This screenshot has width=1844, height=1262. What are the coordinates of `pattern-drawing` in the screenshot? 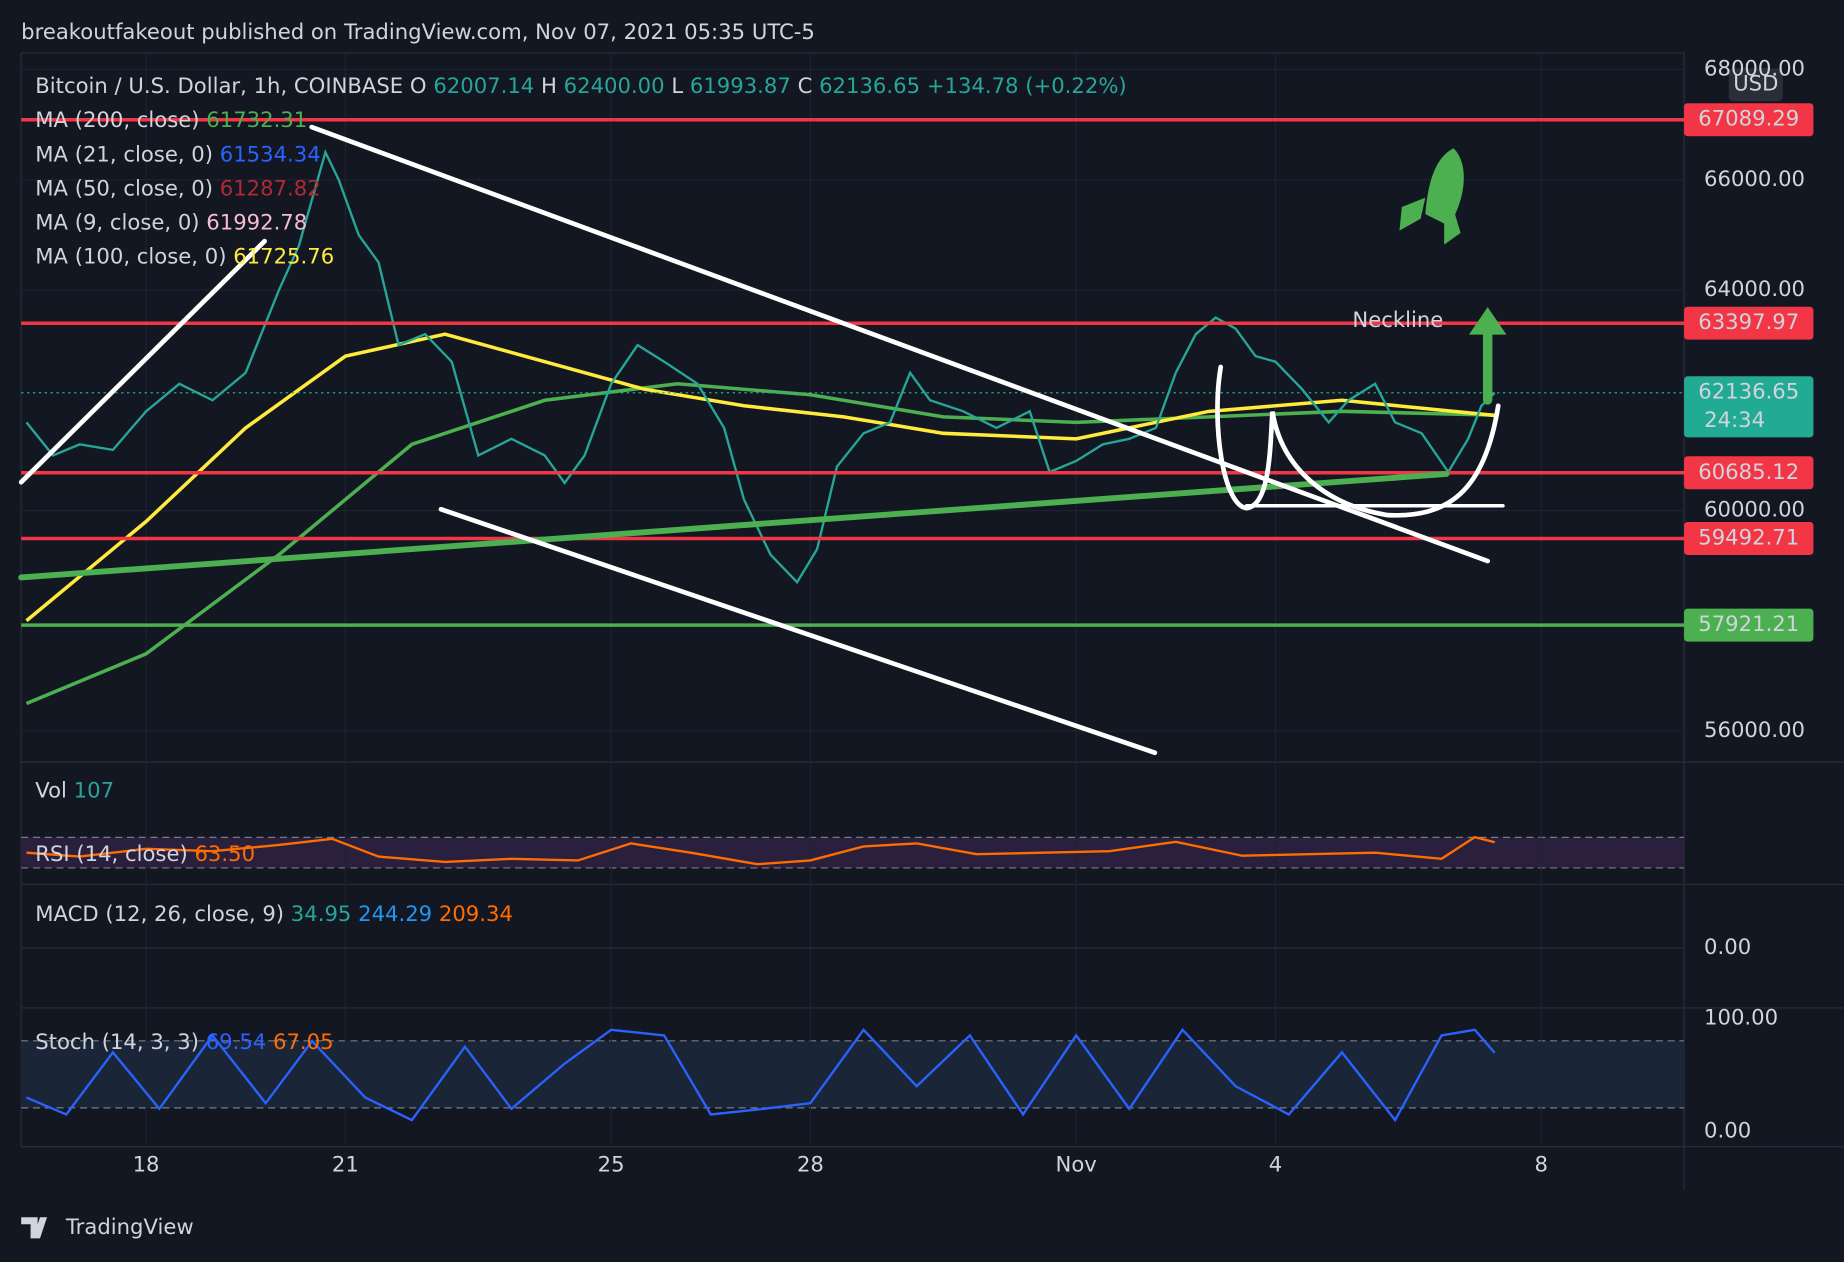 It's located at (1358, 441).